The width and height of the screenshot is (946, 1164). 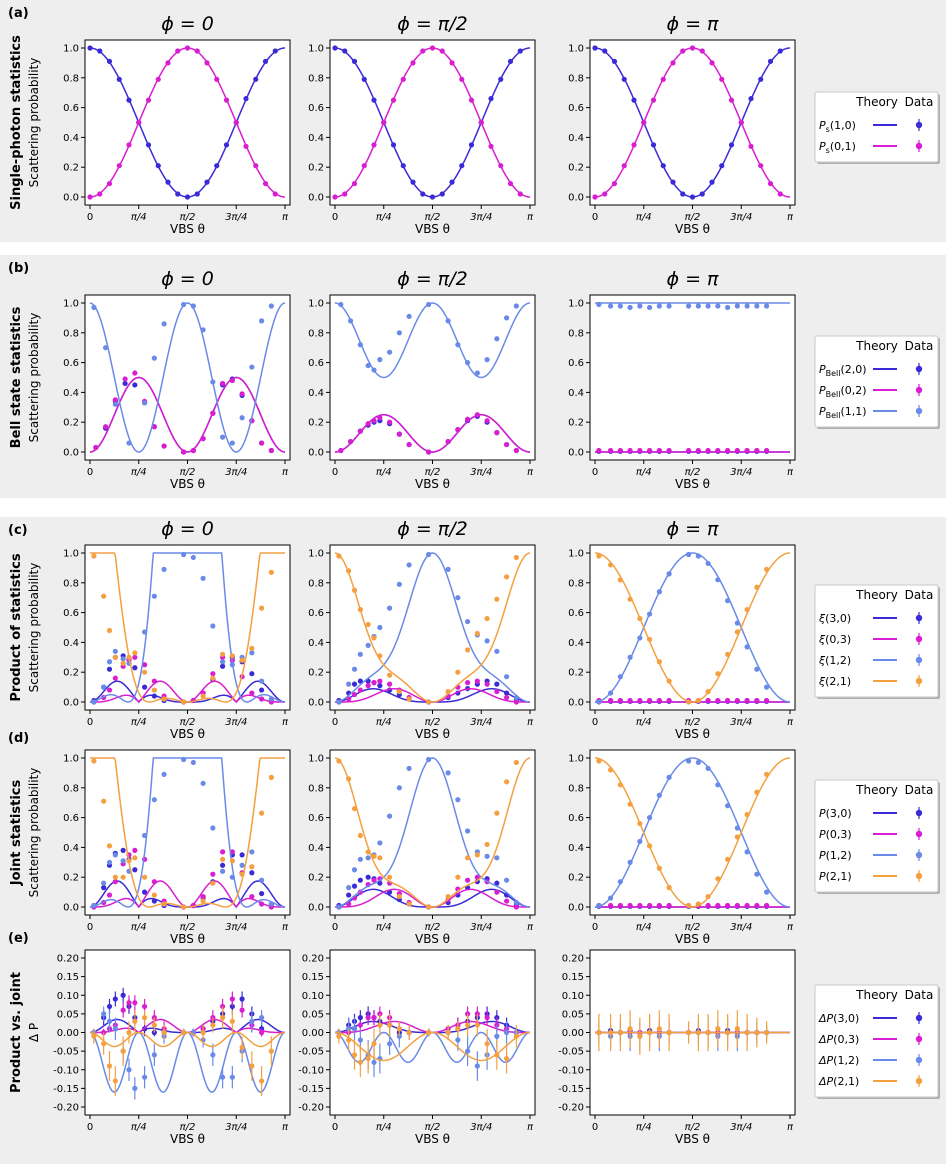 What do you see at coordinates (571, 1089) in the screenshot?
I see `y-tick-label: -0.15` at bounding box center [571, 1089].